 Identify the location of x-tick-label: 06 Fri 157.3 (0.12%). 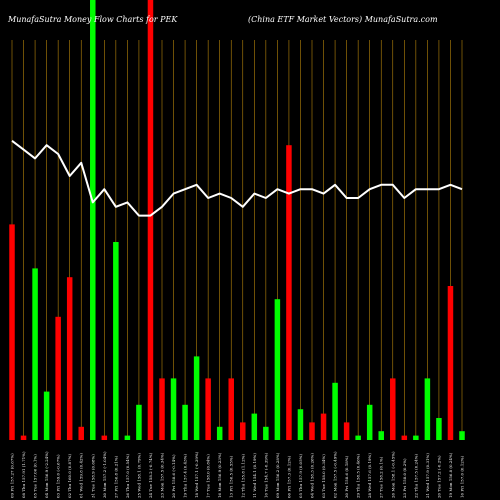
(288, 476).